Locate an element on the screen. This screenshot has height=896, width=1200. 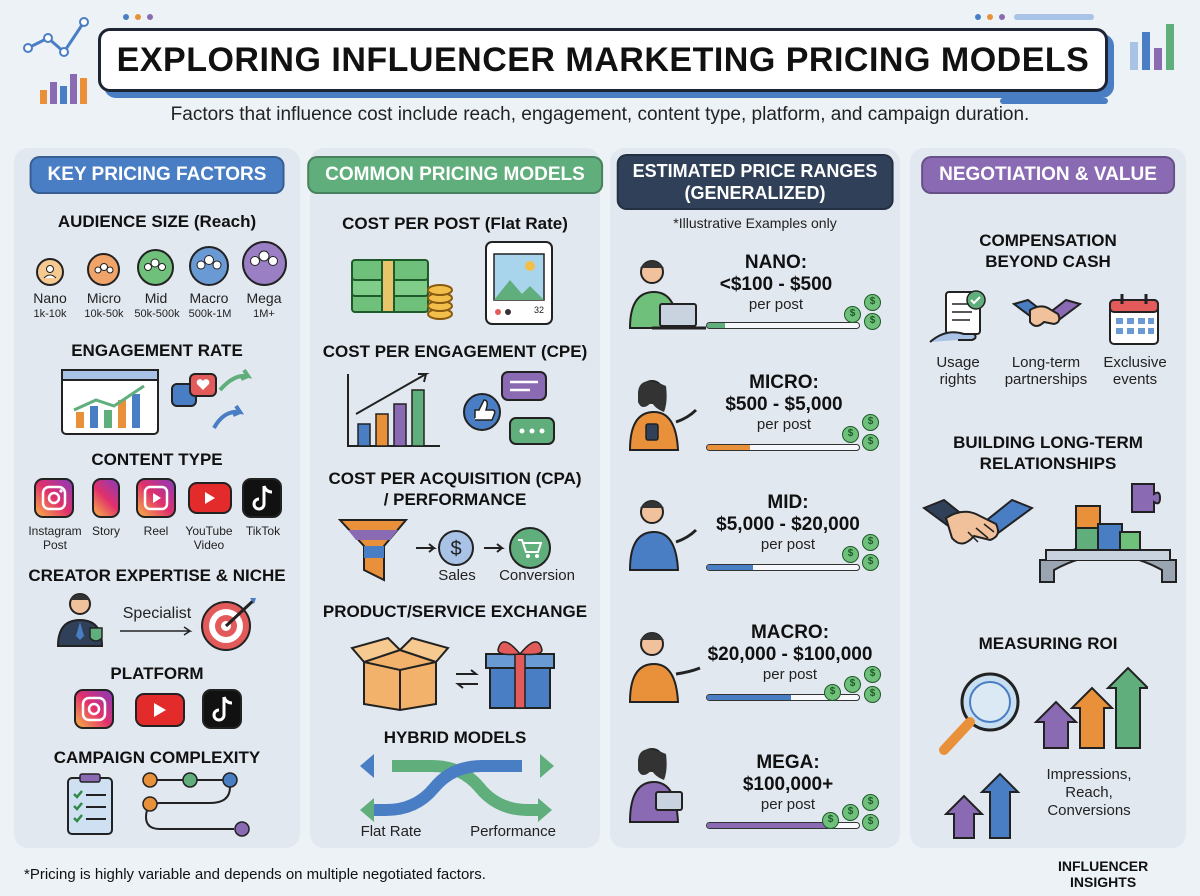
negotiation-heading: NEGOTIATION & VALUE is located at coordinates (1048, 175).